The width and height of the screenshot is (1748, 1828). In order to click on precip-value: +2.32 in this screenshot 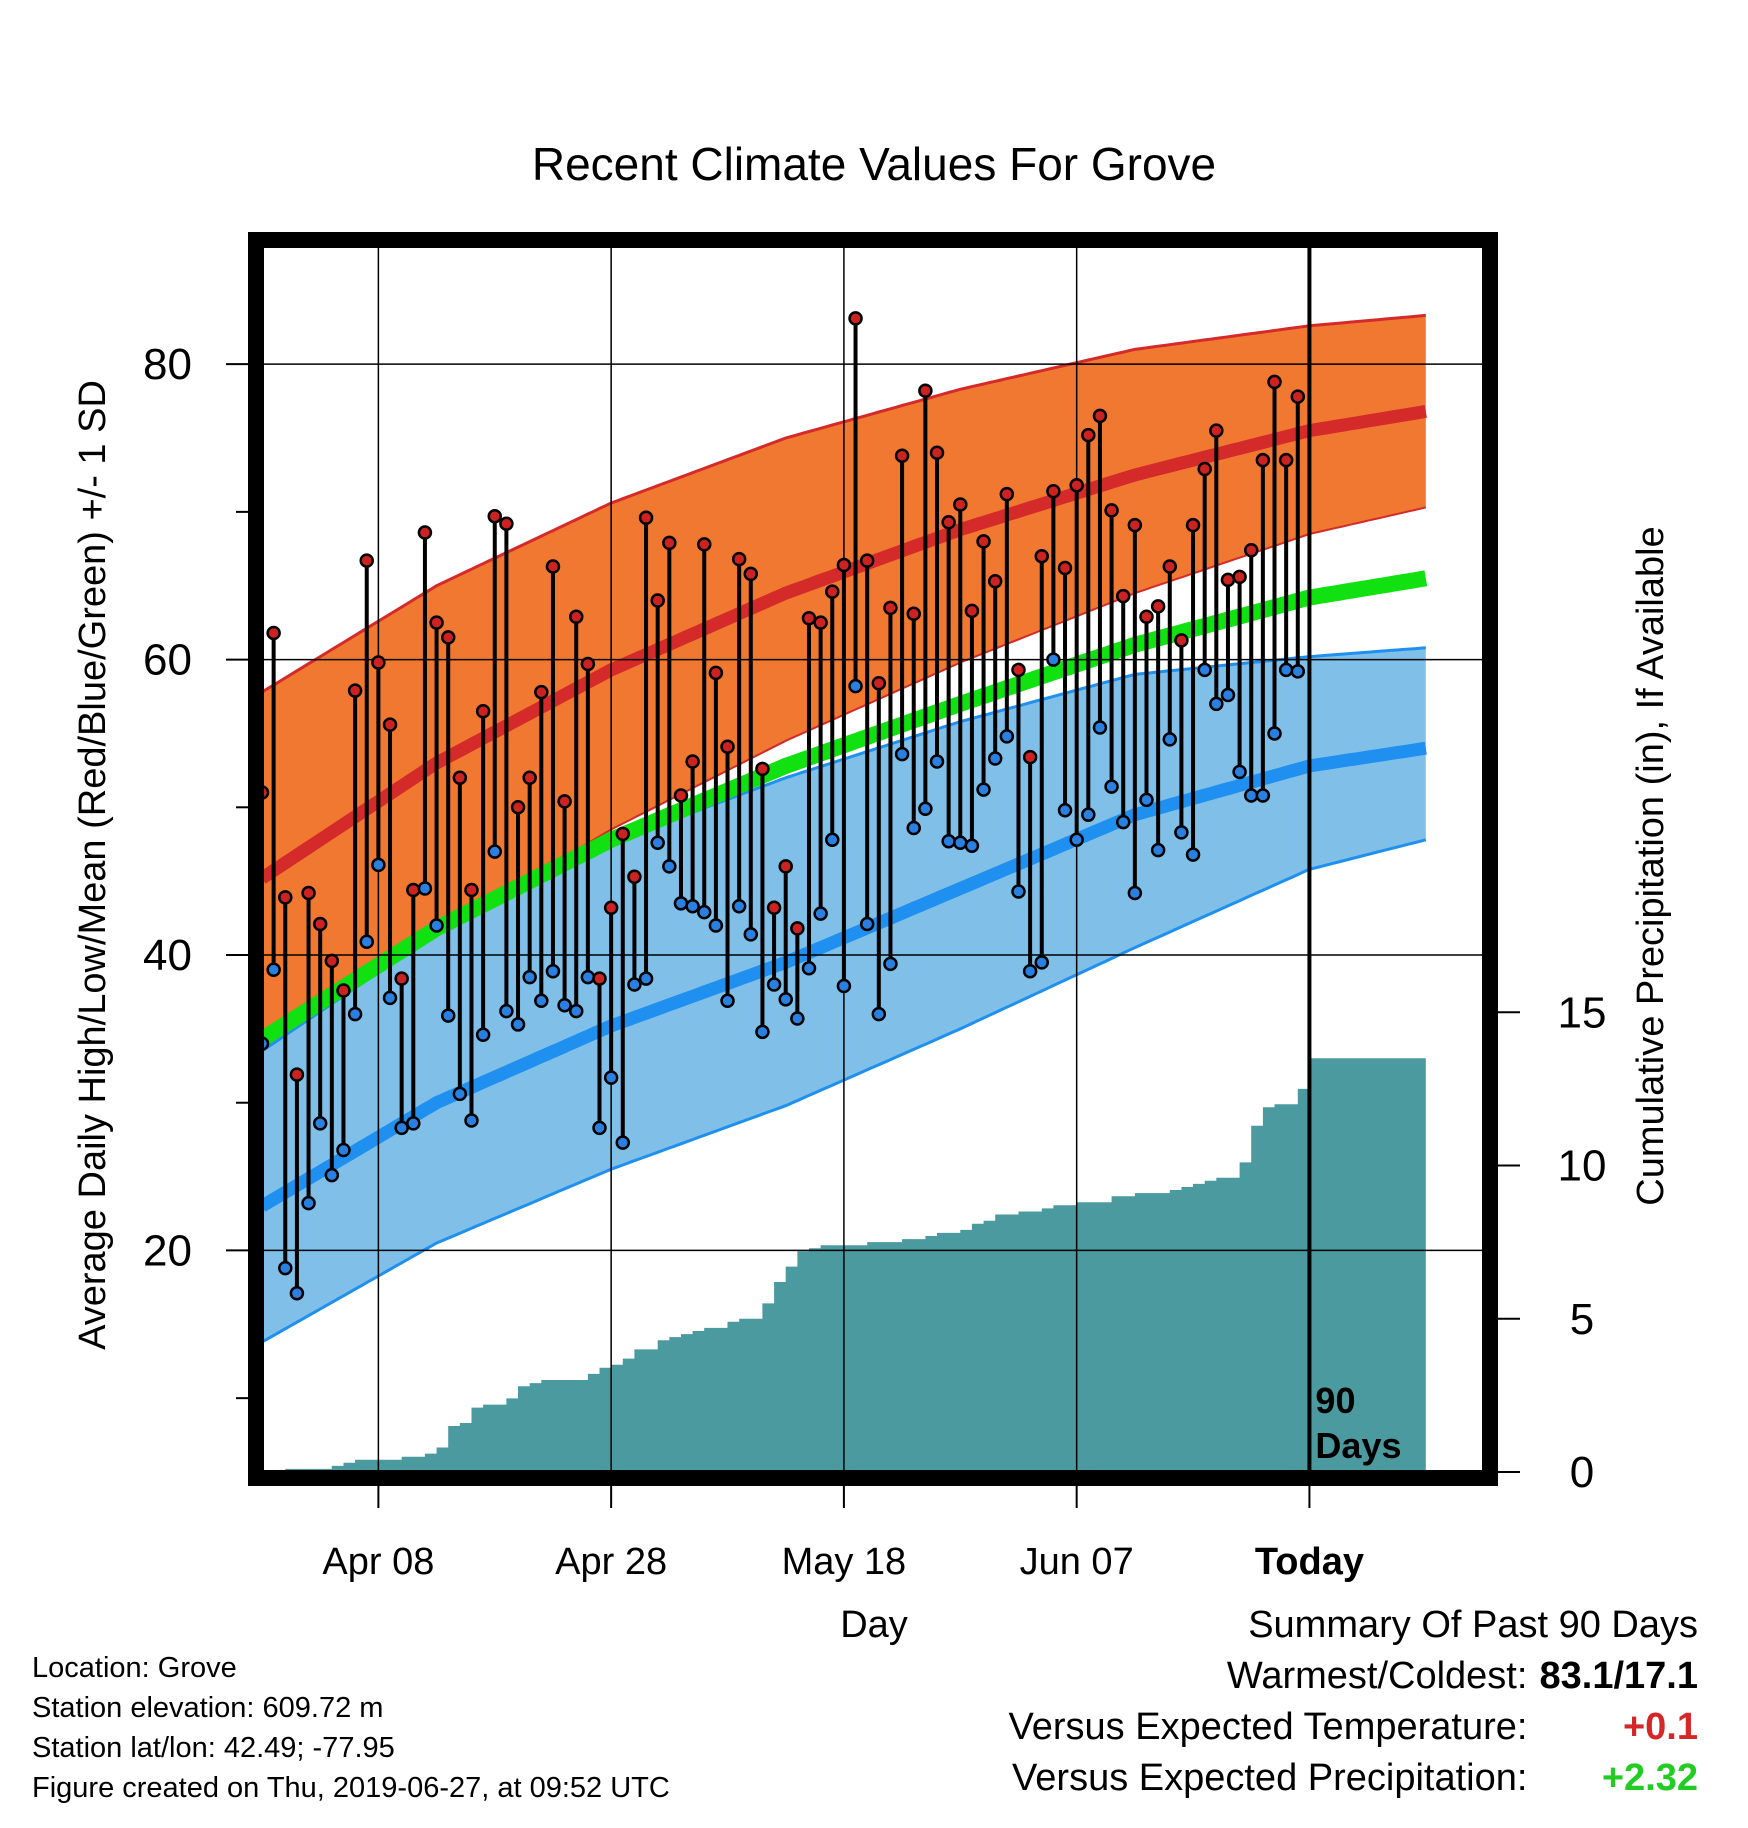, I will do `click(1649, 1778)`.